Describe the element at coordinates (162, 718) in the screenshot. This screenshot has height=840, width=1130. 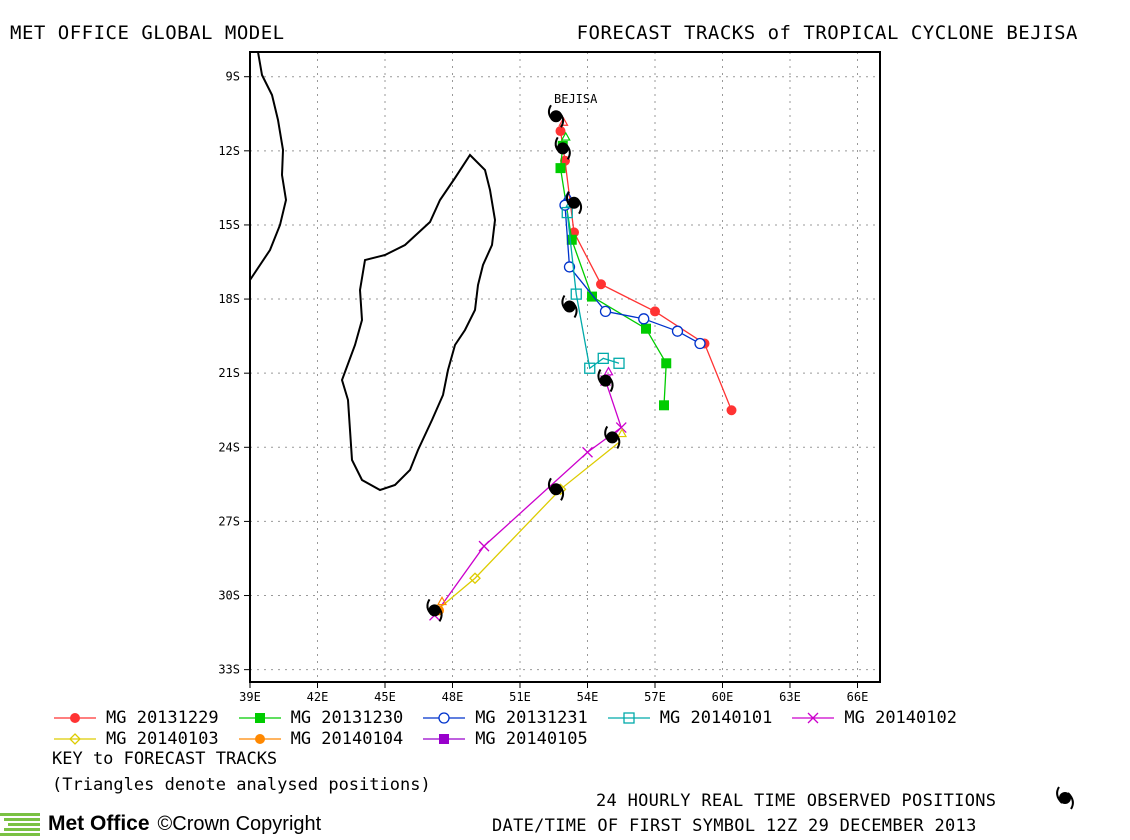
I see `legend-item-label: MG 20131229` at that location.